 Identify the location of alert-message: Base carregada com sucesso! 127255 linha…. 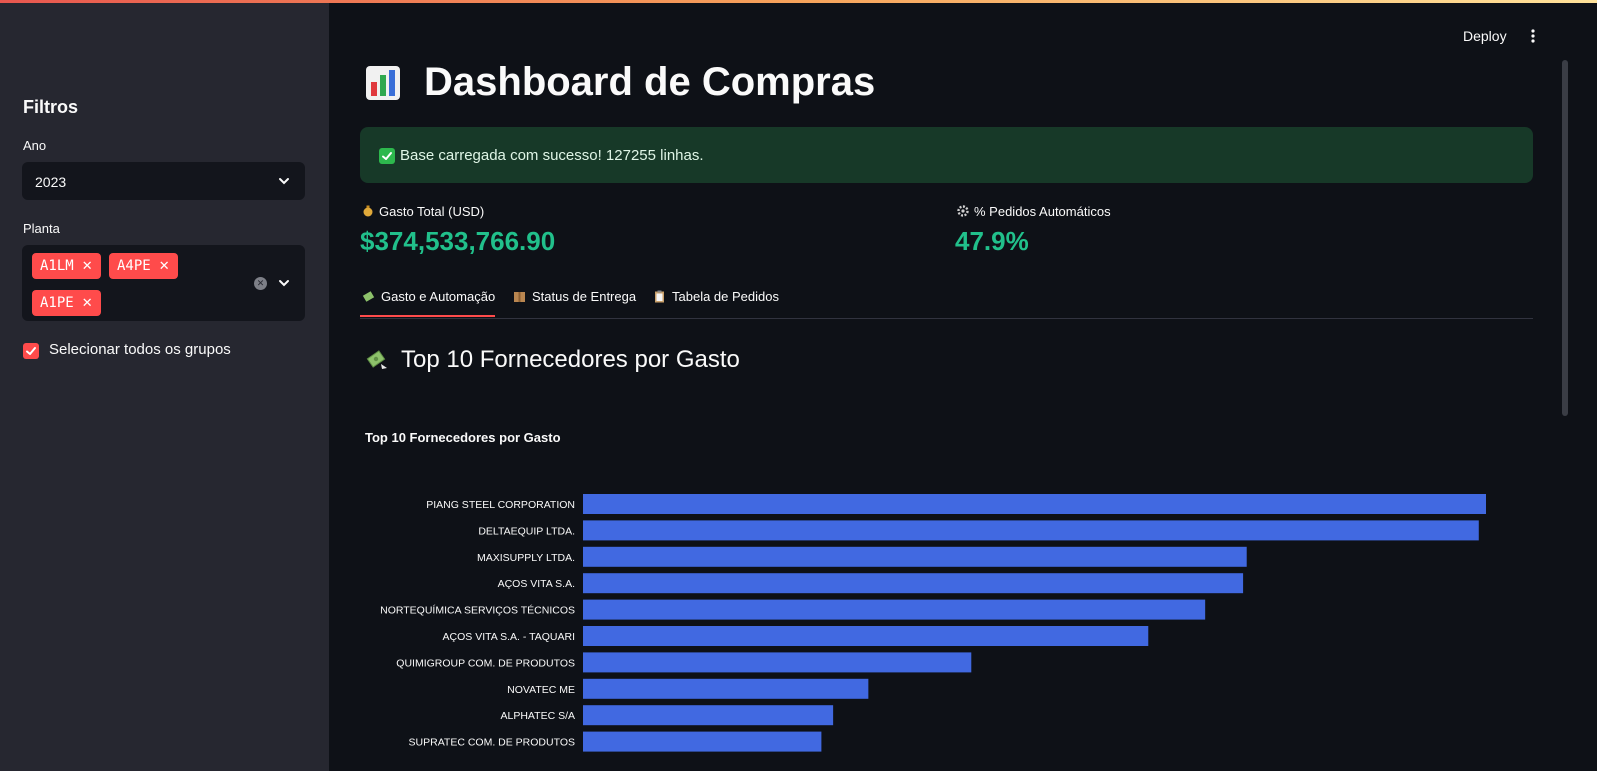
(552, 155).